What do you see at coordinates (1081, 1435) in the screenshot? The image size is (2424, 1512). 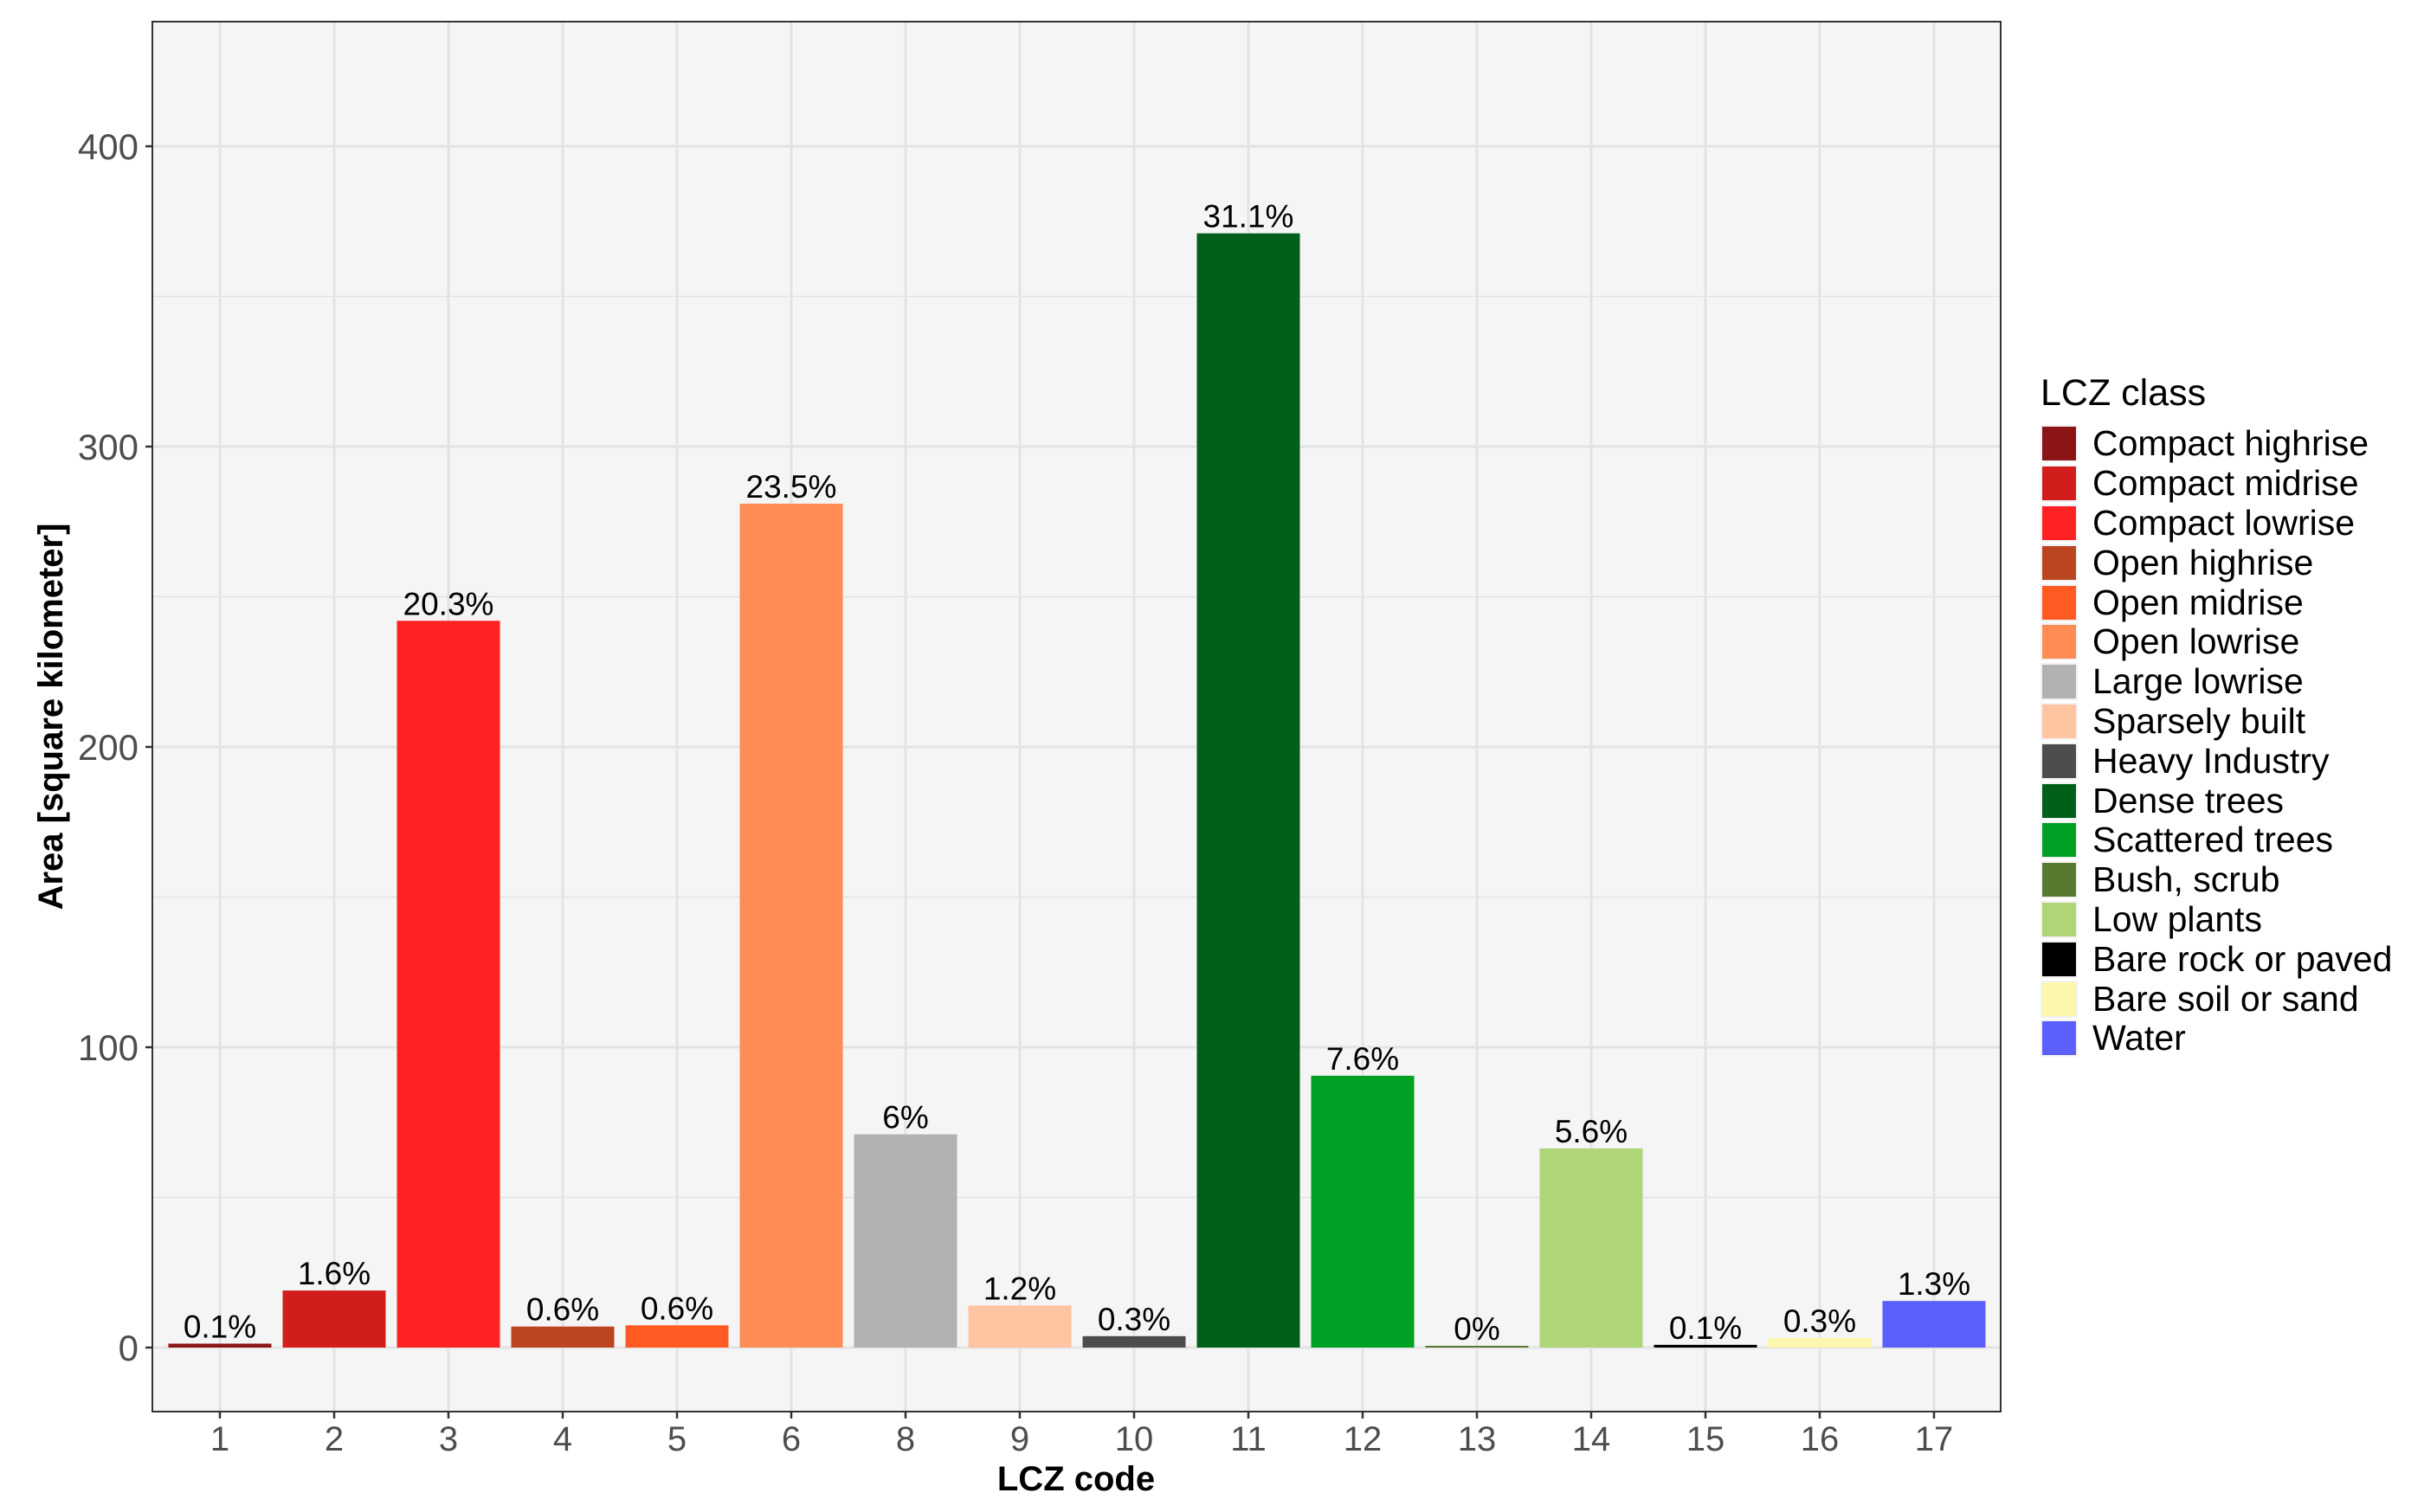 I see `x-axis-ticks: 1 2 3 4 5 6 8 9 10 11 12 13 14 15 16 17` at bounding box center [1081, 1435].